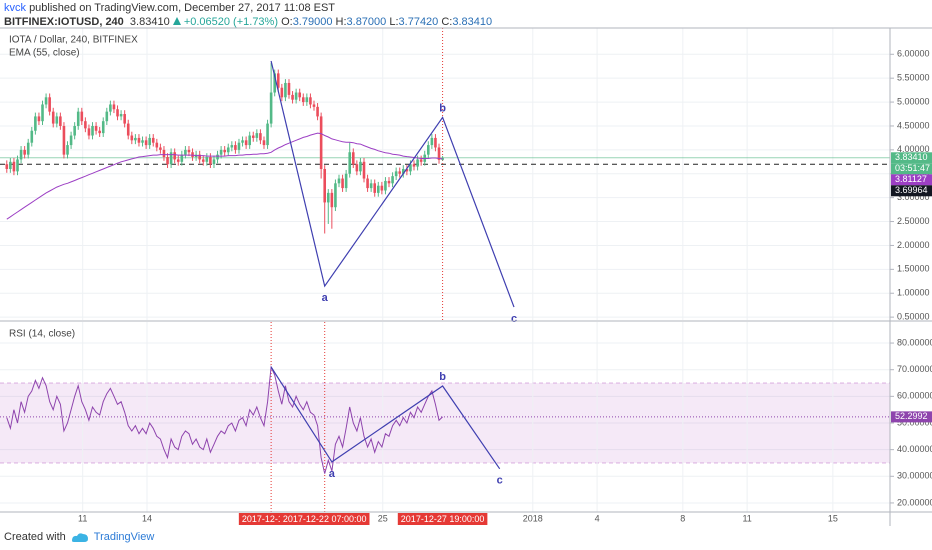 The image size is (932, 550). Describe the element at coordinates (682, 518) in the screenshot. I see `x-tick-label: 8` at that location.